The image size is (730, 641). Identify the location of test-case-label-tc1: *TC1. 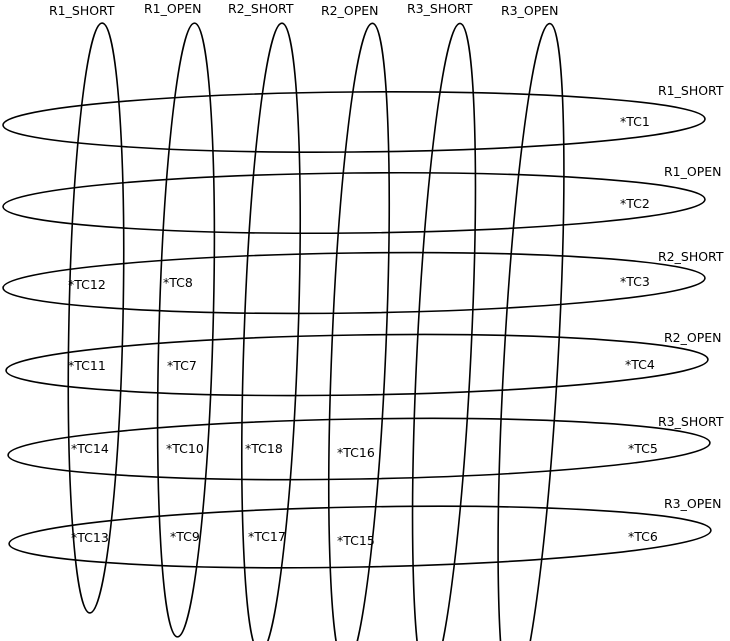
(635, 121).